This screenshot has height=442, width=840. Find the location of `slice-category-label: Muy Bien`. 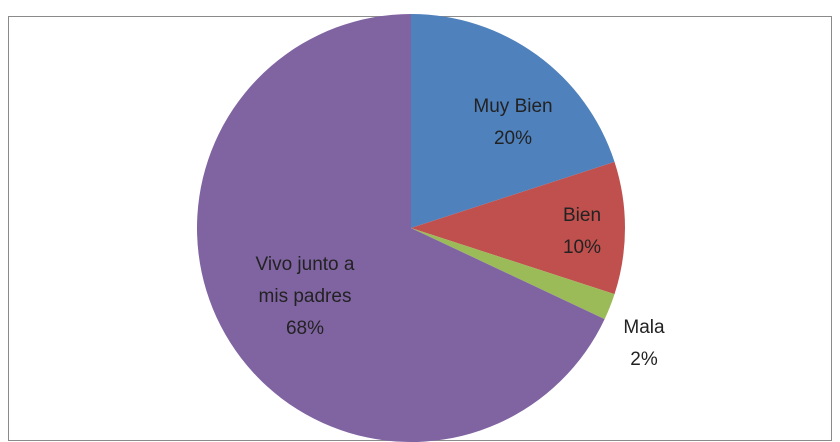

slice-category-label: Muy Bien is located at coordinates (512, 106).